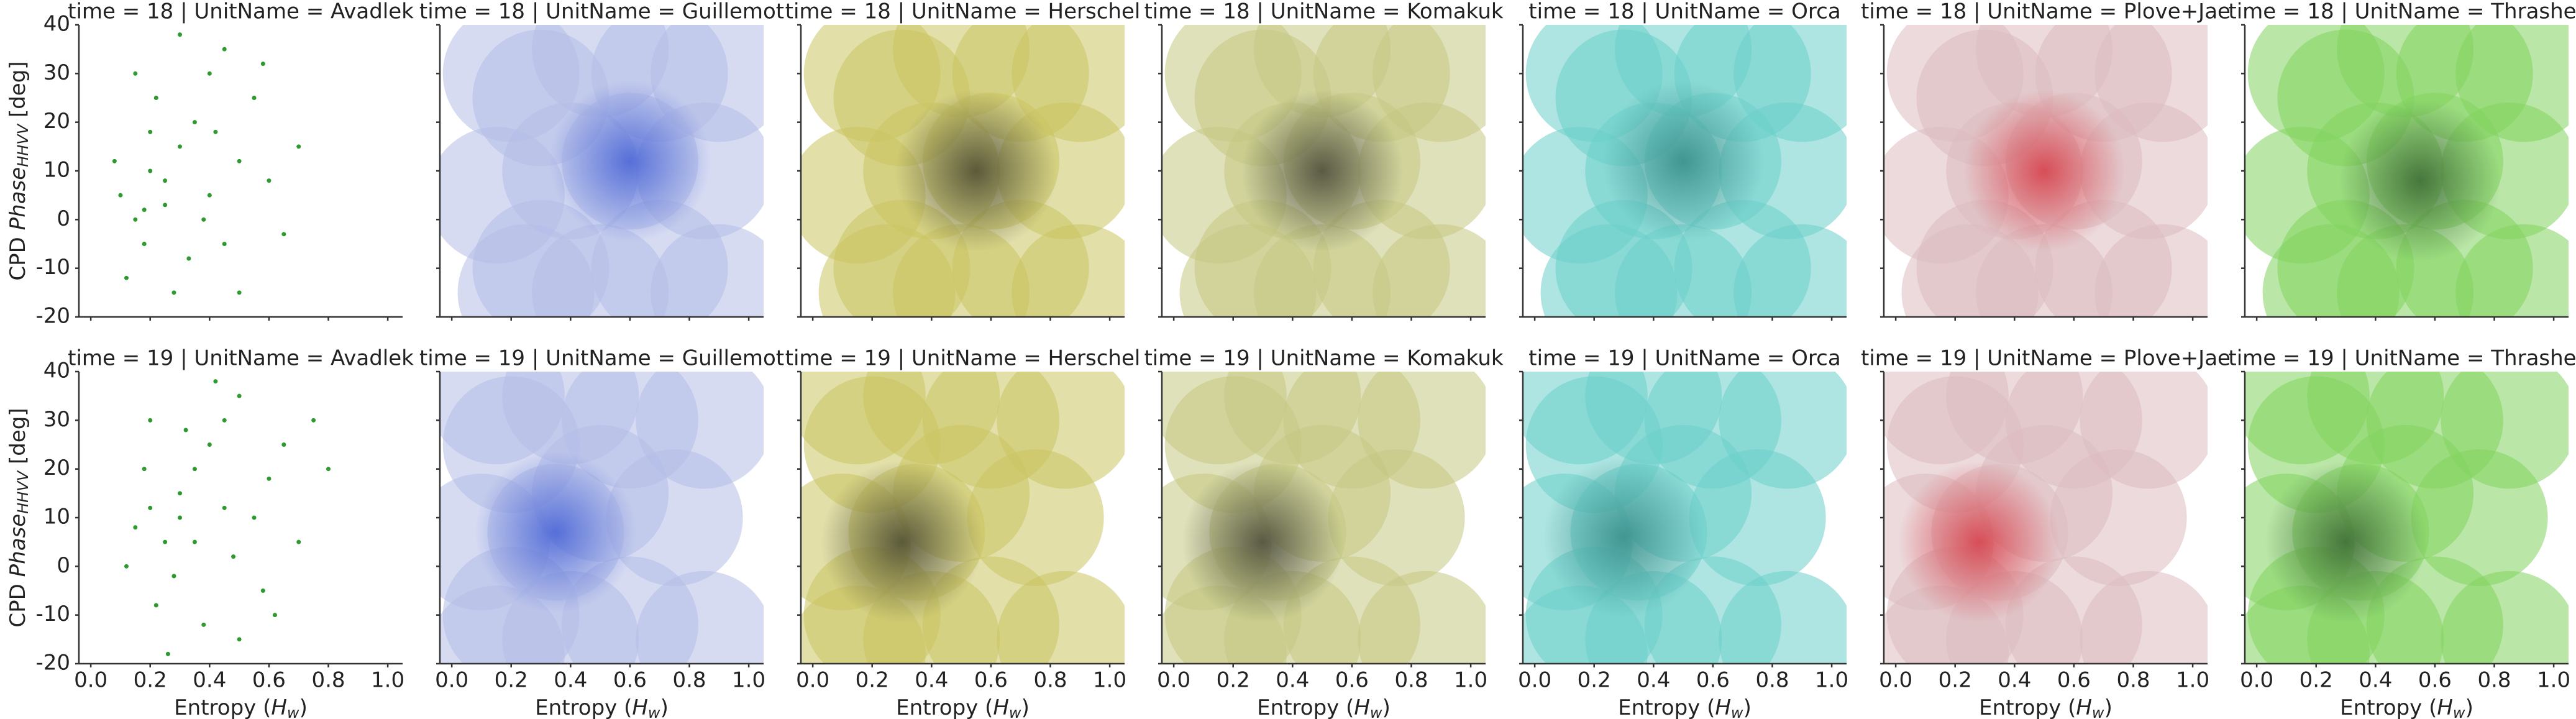  Describe the element at coordinates (52, 614) in the screenshot. I see `y-tick-label: -10` at that location.